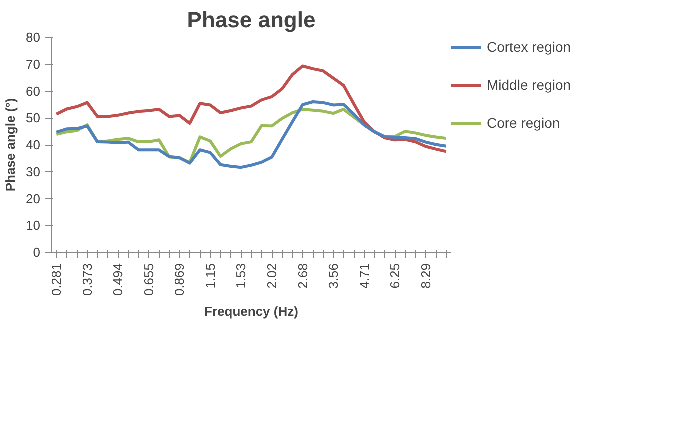 The height and width of the screenshot is (423, 696). I want to click on x-tick-label: 0.655, so click(148, 279).